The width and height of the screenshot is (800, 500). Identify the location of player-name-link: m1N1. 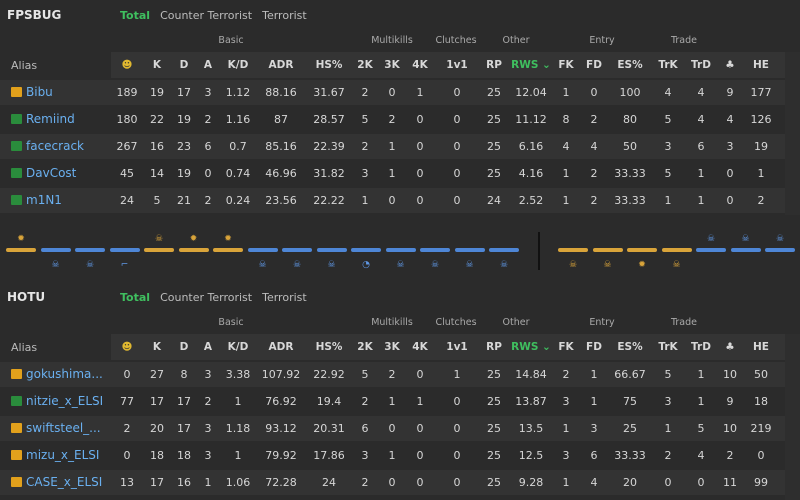
(36, 200).